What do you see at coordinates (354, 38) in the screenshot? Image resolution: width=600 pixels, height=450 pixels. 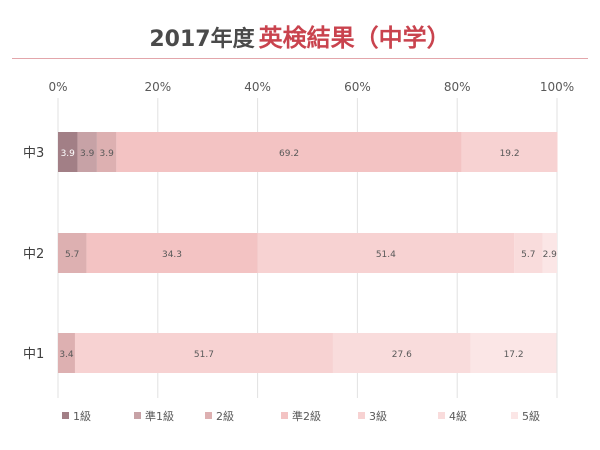 I see `title-main: 英検結果（中学）` at bounding box center [354, 38].